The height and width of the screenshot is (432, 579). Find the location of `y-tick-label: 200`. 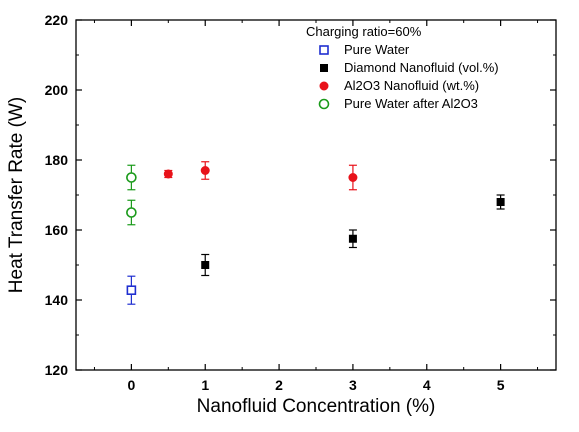

y-tick-label: 200 is located at coordinates (57, 90).